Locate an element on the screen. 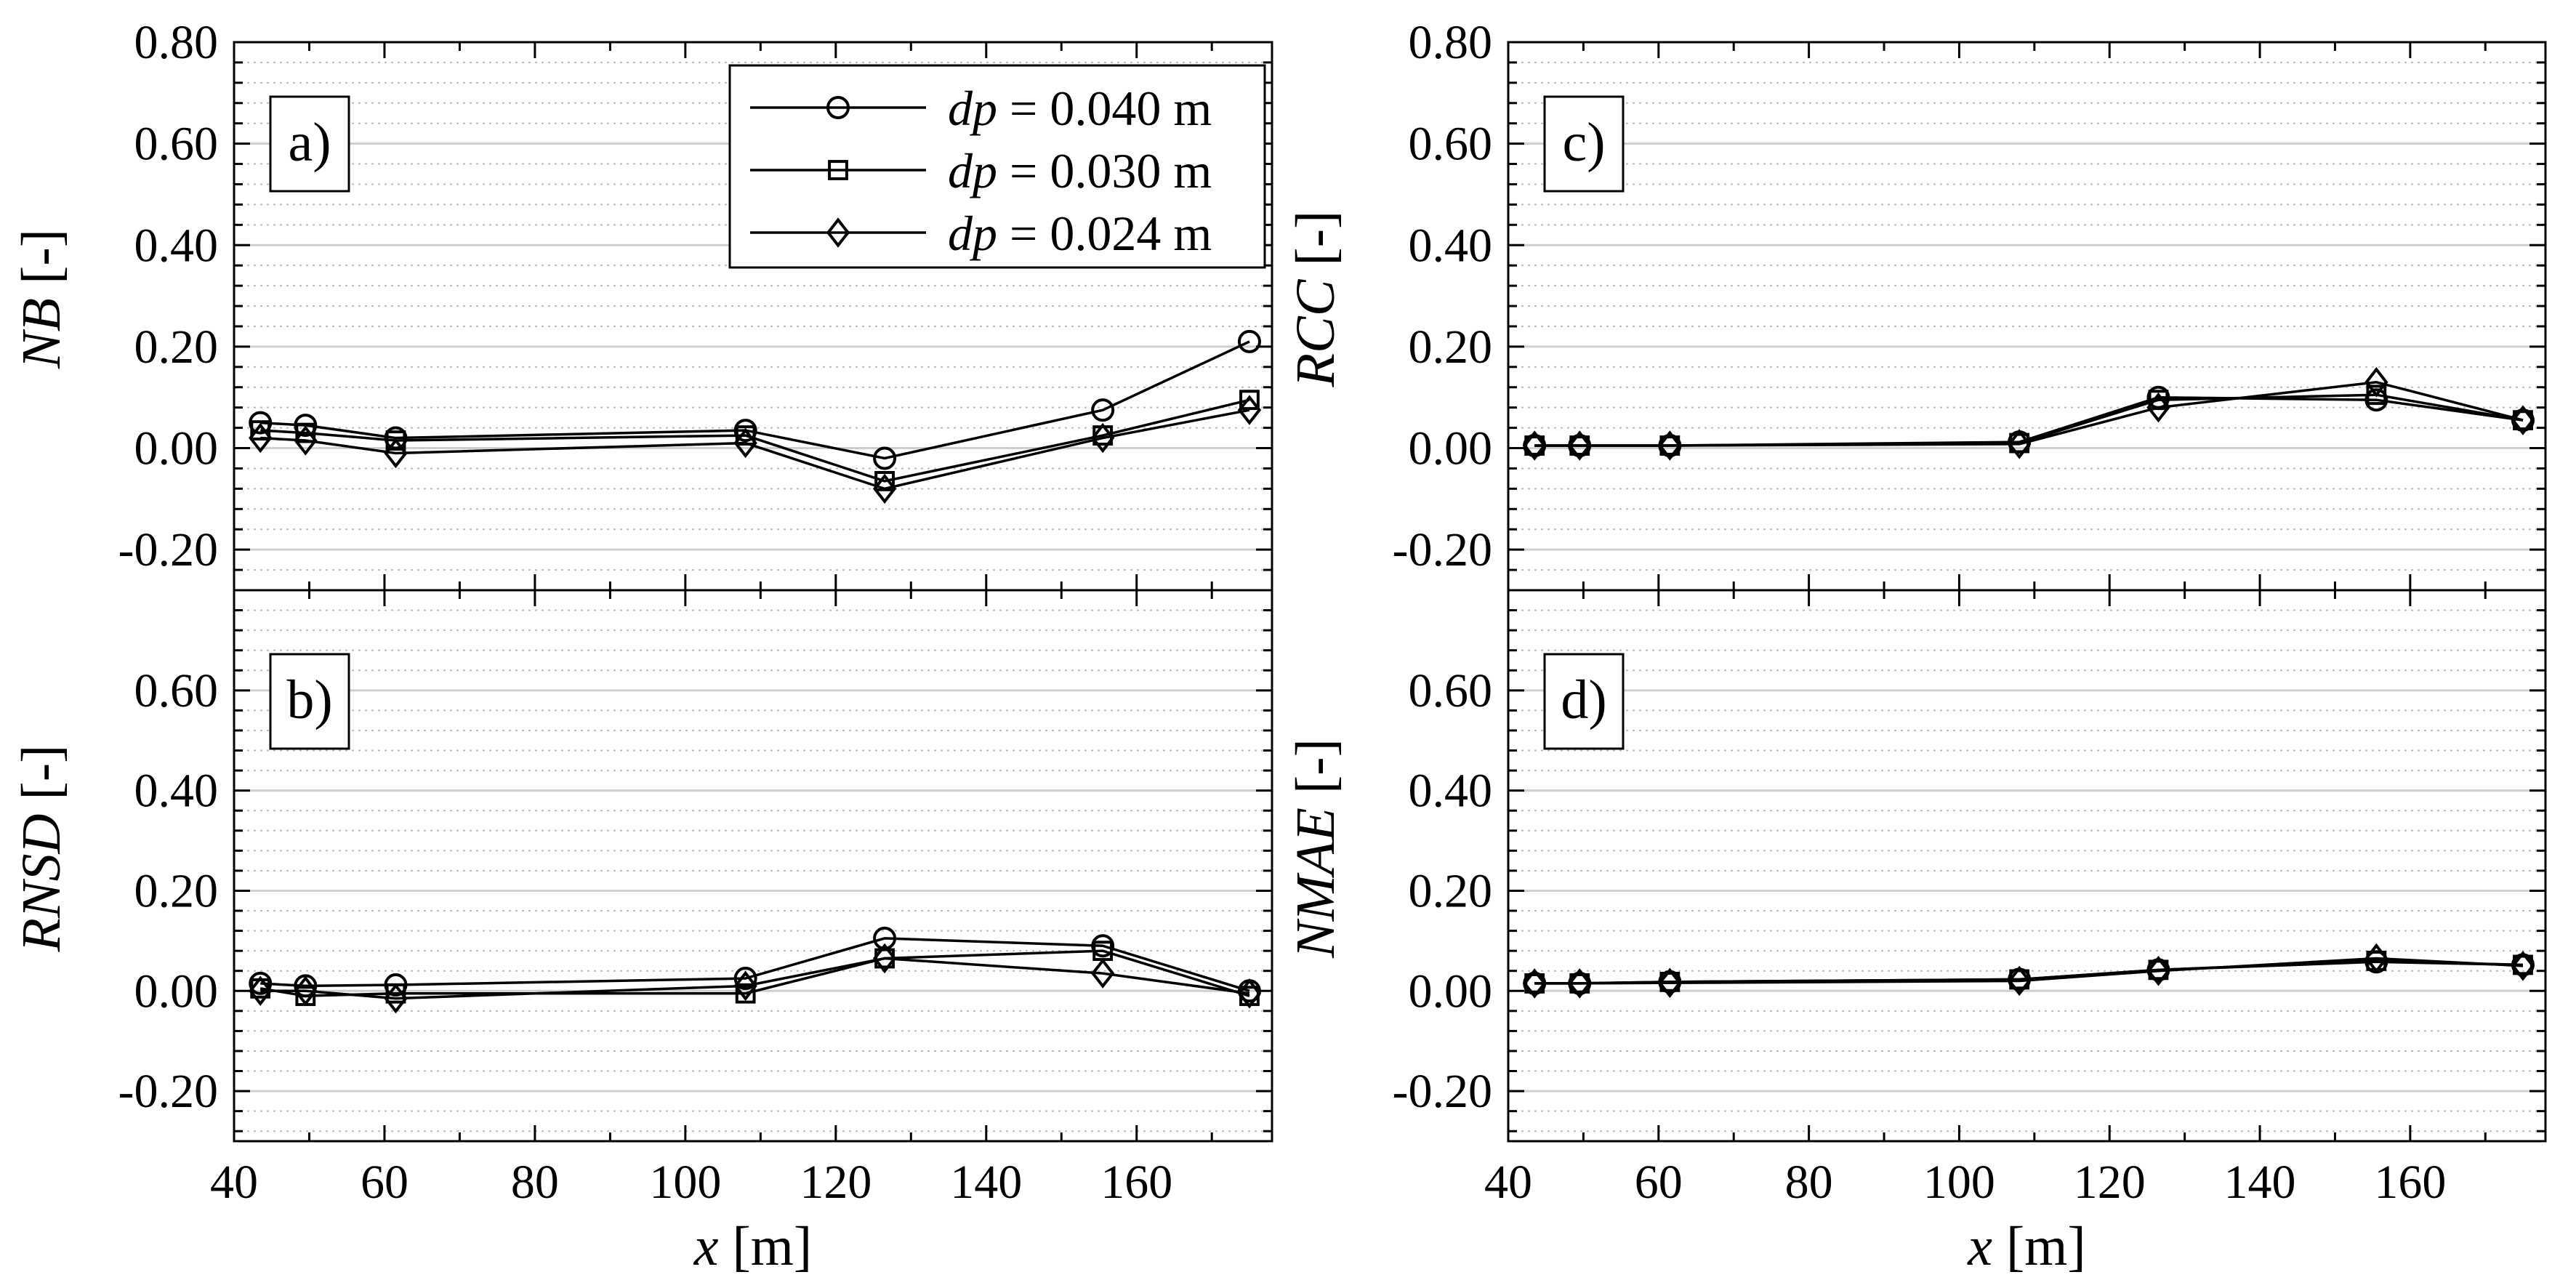 The image size is (2576, 1288). y-axis-label-var: RCC is located at coordinates (1315, 332).